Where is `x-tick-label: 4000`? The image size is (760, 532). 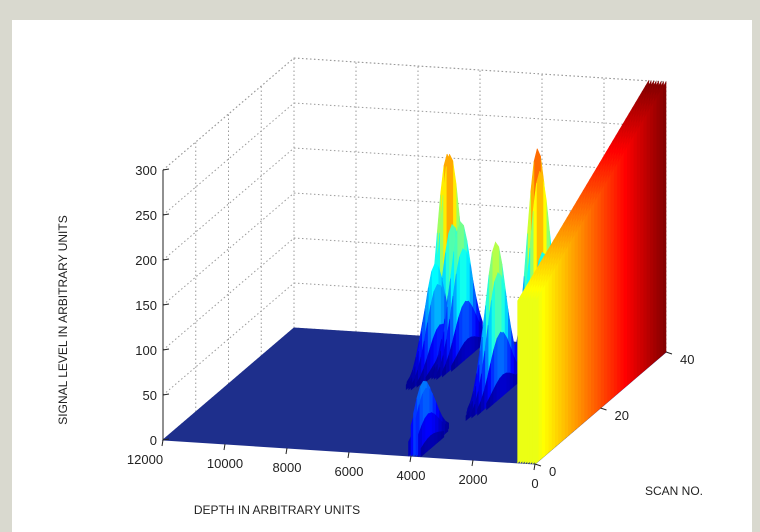 x-tick-label: 4000 is located at coordinates (411, 475).